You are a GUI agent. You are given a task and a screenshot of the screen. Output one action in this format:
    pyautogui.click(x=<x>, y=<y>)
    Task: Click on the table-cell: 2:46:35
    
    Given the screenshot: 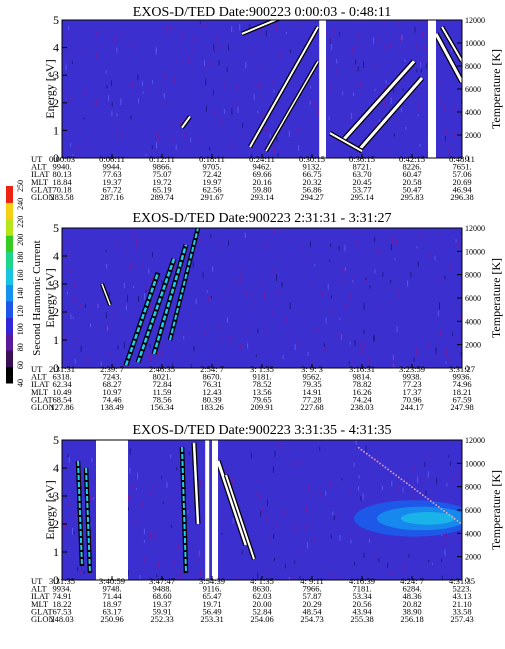 What is the action you would take?
    pyautogui.click(x=162, y=369)
    